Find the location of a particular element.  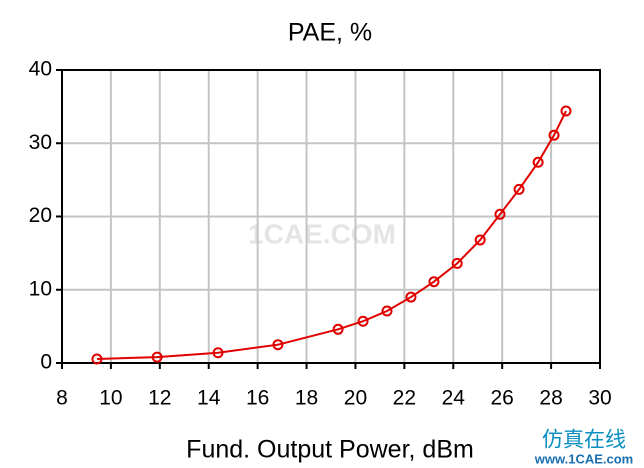

x-tick-label: 14 is located at coordinates (209, 398).